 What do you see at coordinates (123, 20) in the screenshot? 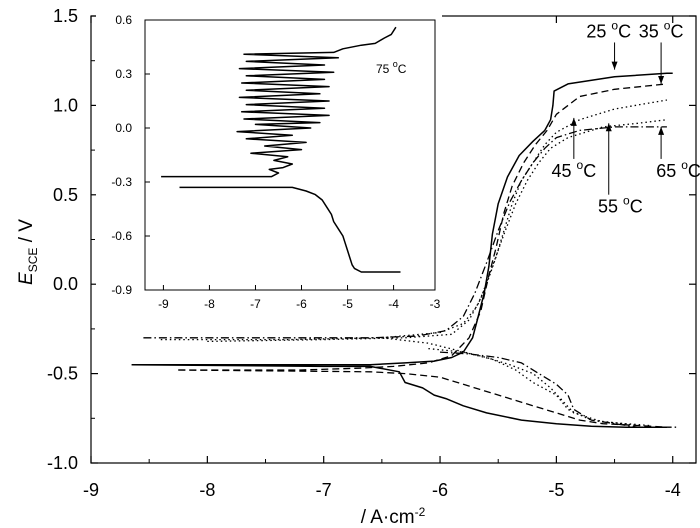
I see `inset-y-tick-label: 0.6` at bounding box center [123, 20].